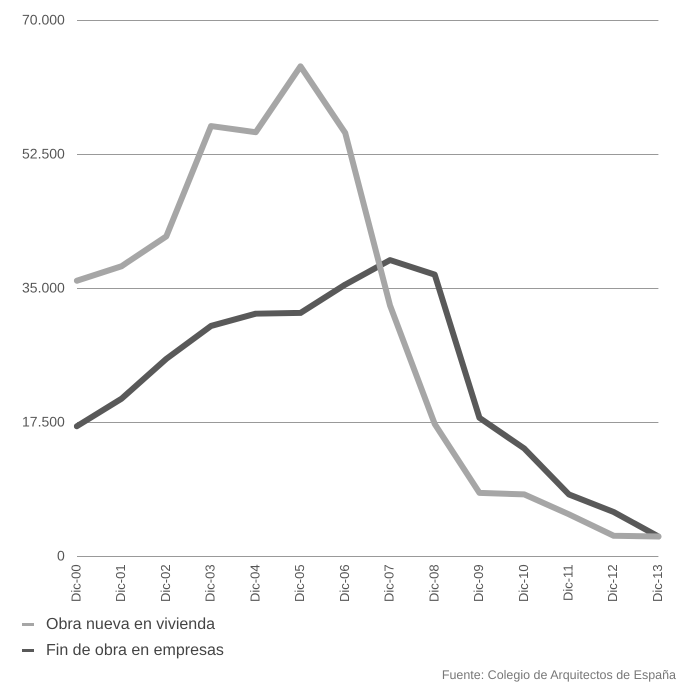 This screenshot has width=682, height=693. Describe the element at coordinates (44, 287) in the screenshot. I see `y-tick-label: 35.000` at that location.